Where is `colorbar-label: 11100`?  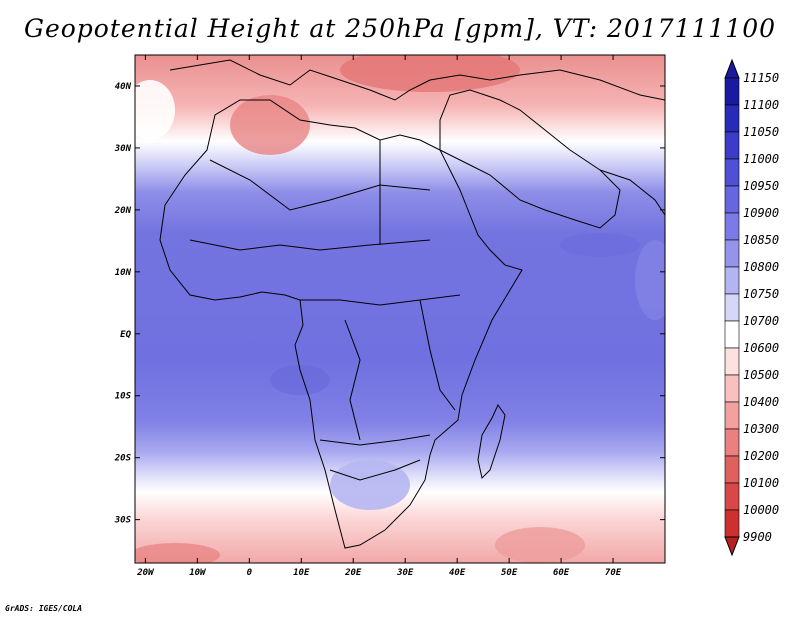 colorbar-label: 11100 is located at coordinates (761, 105).